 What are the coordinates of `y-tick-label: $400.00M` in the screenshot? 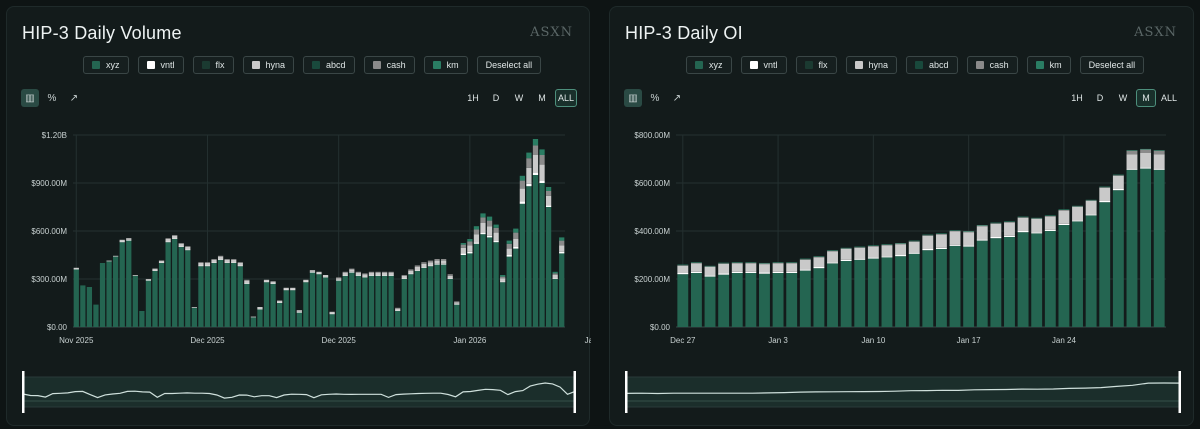 It's located at (652, 231).